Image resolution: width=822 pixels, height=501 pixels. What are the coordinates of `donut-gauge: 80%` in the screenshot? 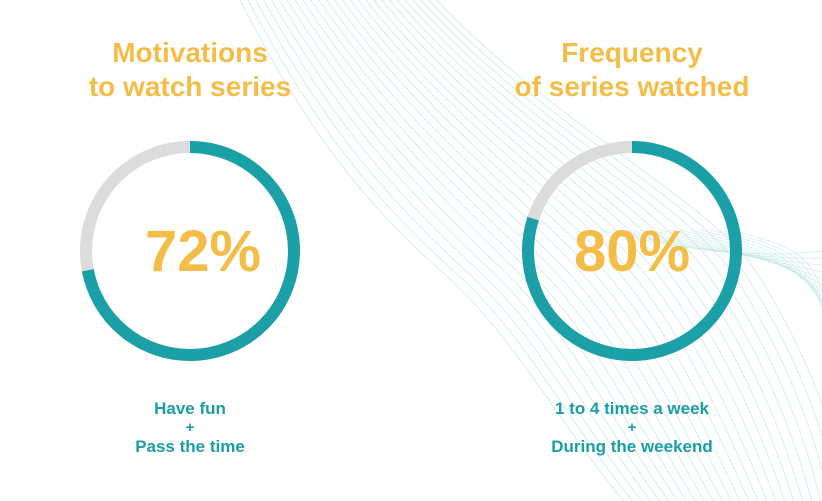 It's located at (632, 251).